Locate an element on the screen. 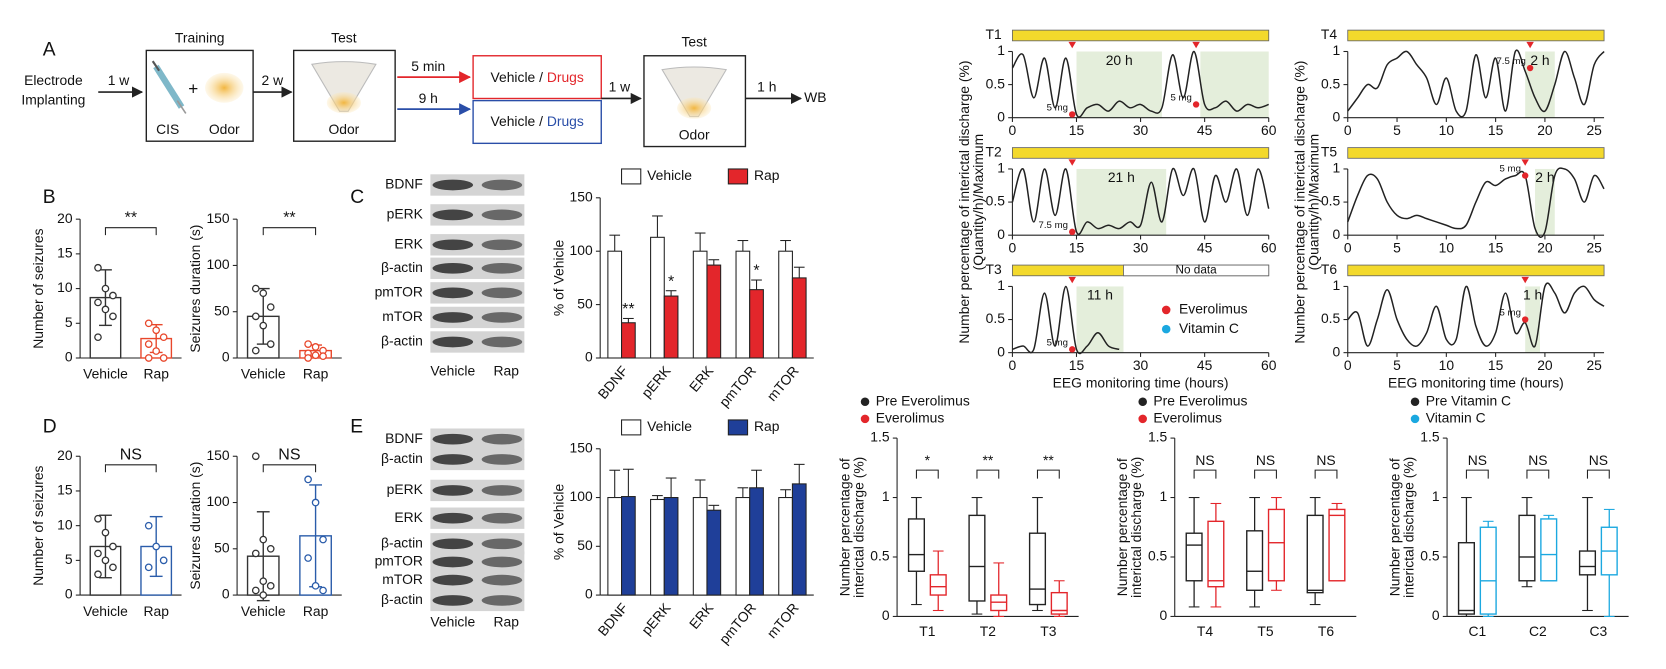 This screenshot has height=669, width=1666. x-tick-label: 60 is located at coordinates (1269, 248).